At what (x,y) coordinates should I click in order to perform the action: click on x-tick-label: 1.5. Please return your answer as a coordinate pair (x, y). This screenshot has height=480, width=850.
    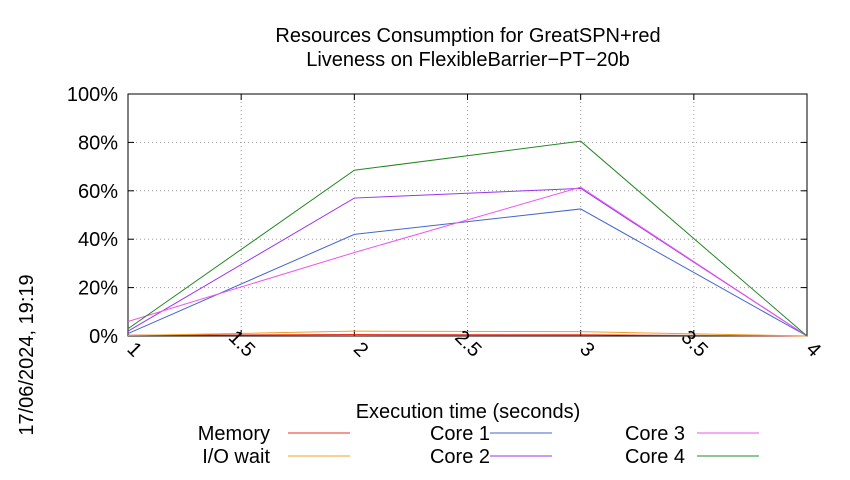
    Looking at the image, I should click on (241, 343).